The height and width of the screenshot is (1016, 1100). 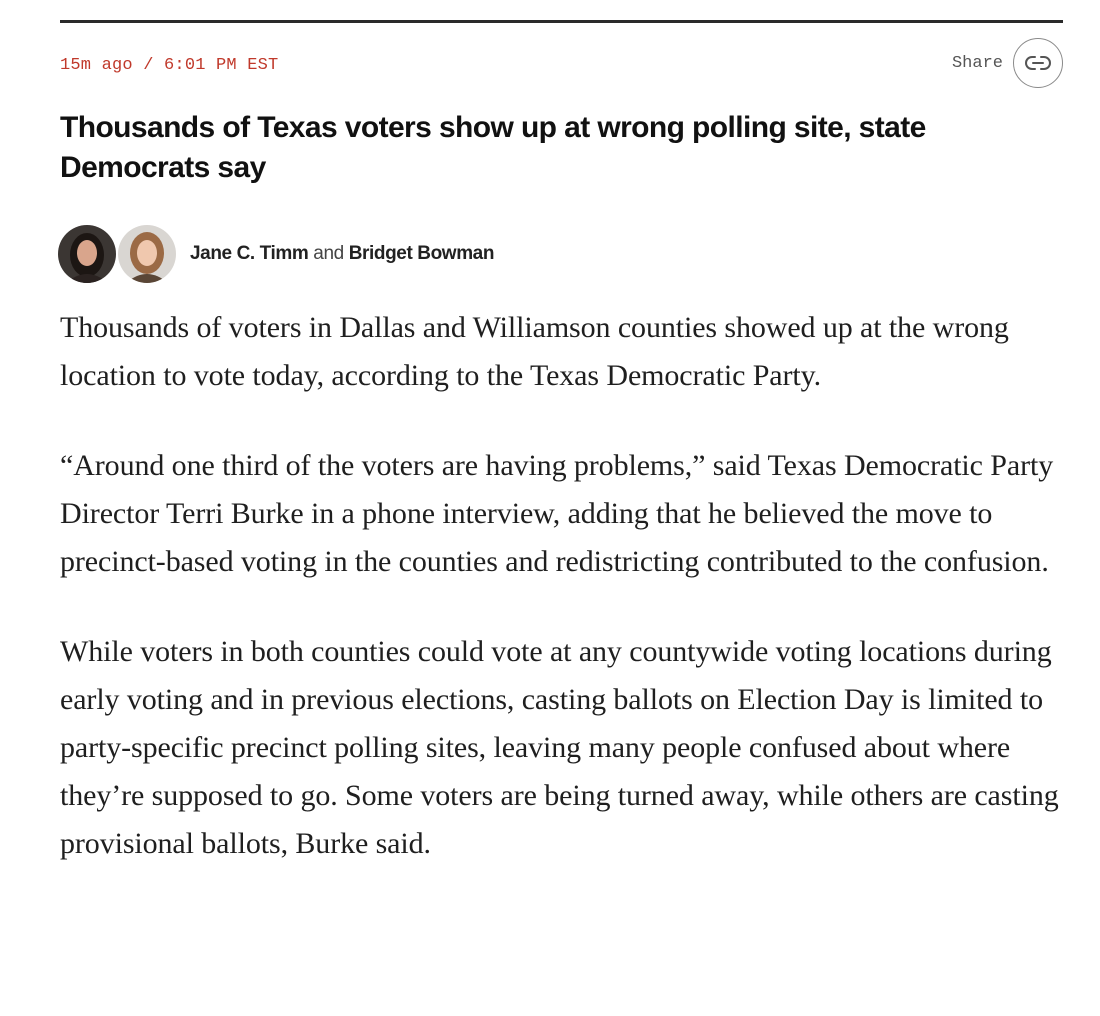 I want to click on author-conjunction: and, so click(x=328, y=253).